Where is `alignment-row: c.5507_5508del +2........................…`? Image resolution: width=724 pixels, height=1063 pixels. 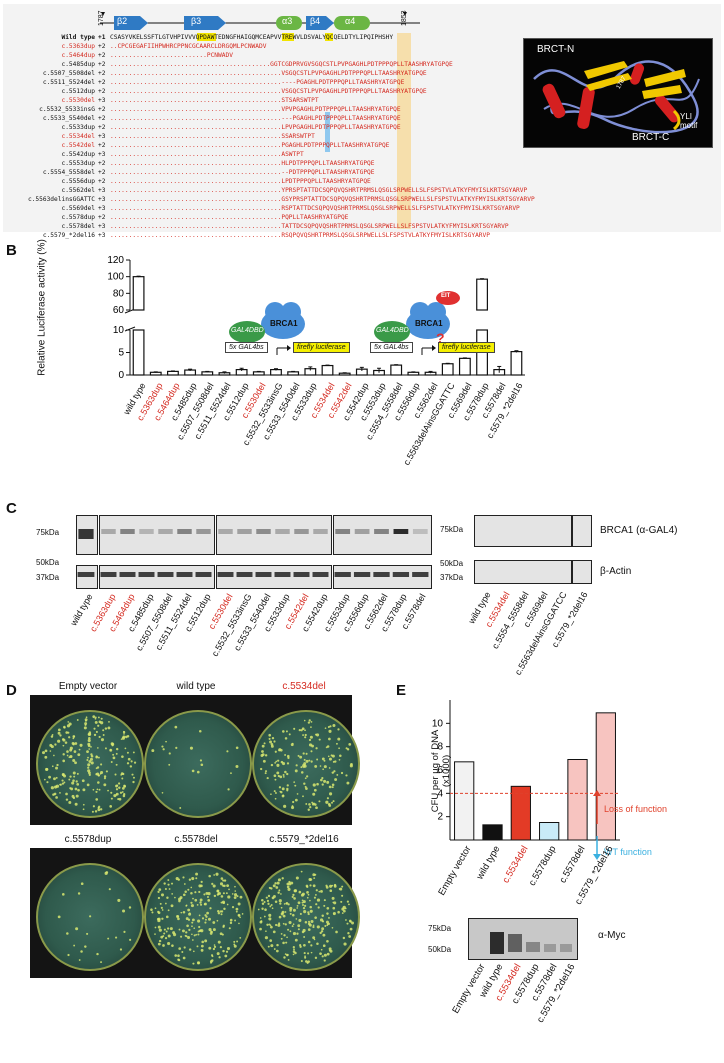 alignment-row: c.5507_5508del +2........................… is located at coordinates (360, 73).